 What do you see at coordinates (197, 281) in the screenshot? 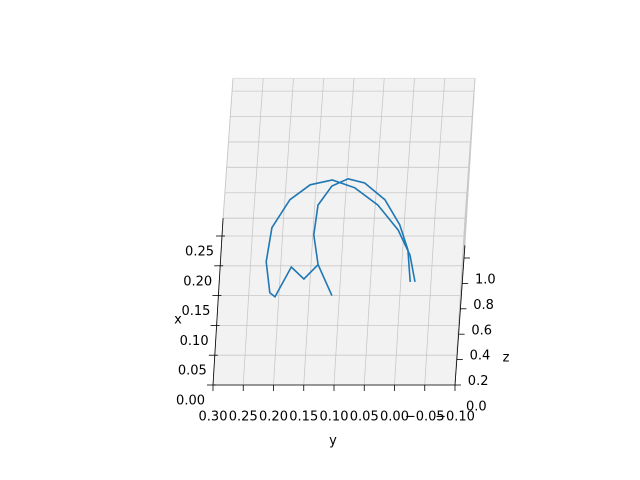
I see `x-tick-label: 0.20` at bounding box center [197, 281].